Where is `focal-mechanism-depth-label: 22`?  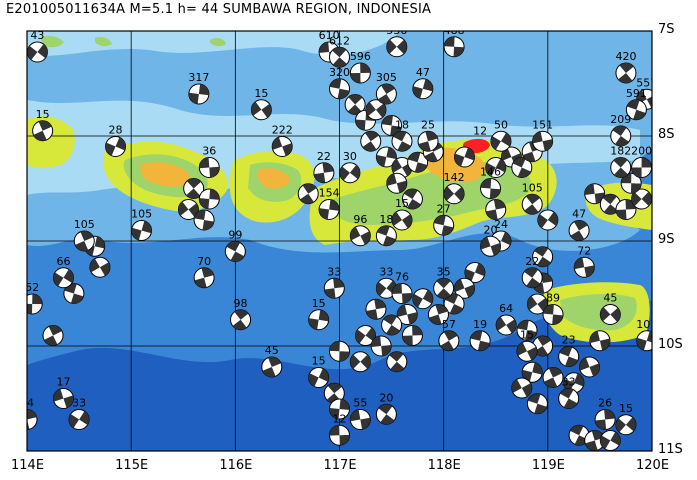 focal-mechanism-depth-label: 22 is located at coordinates (532, 261).